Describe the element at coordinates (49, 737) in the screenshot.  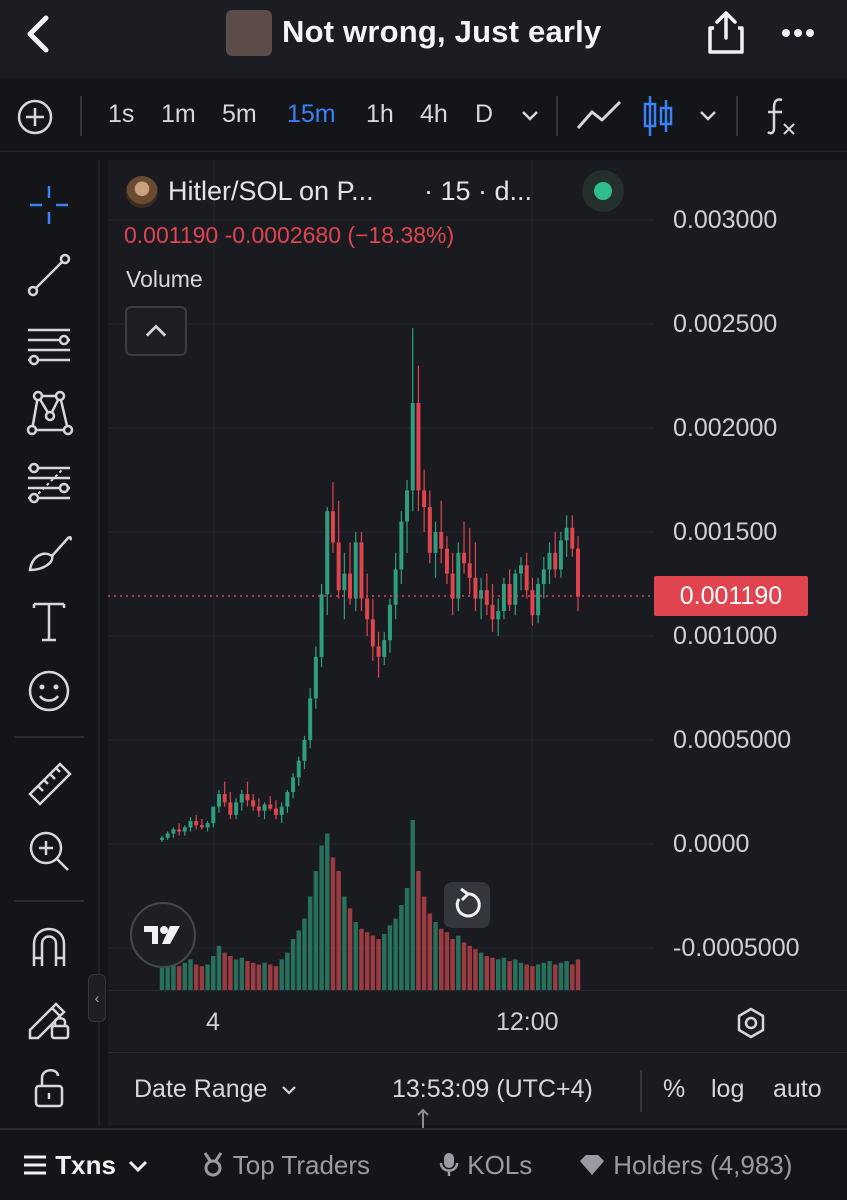
I see `rail-divider` at that location.